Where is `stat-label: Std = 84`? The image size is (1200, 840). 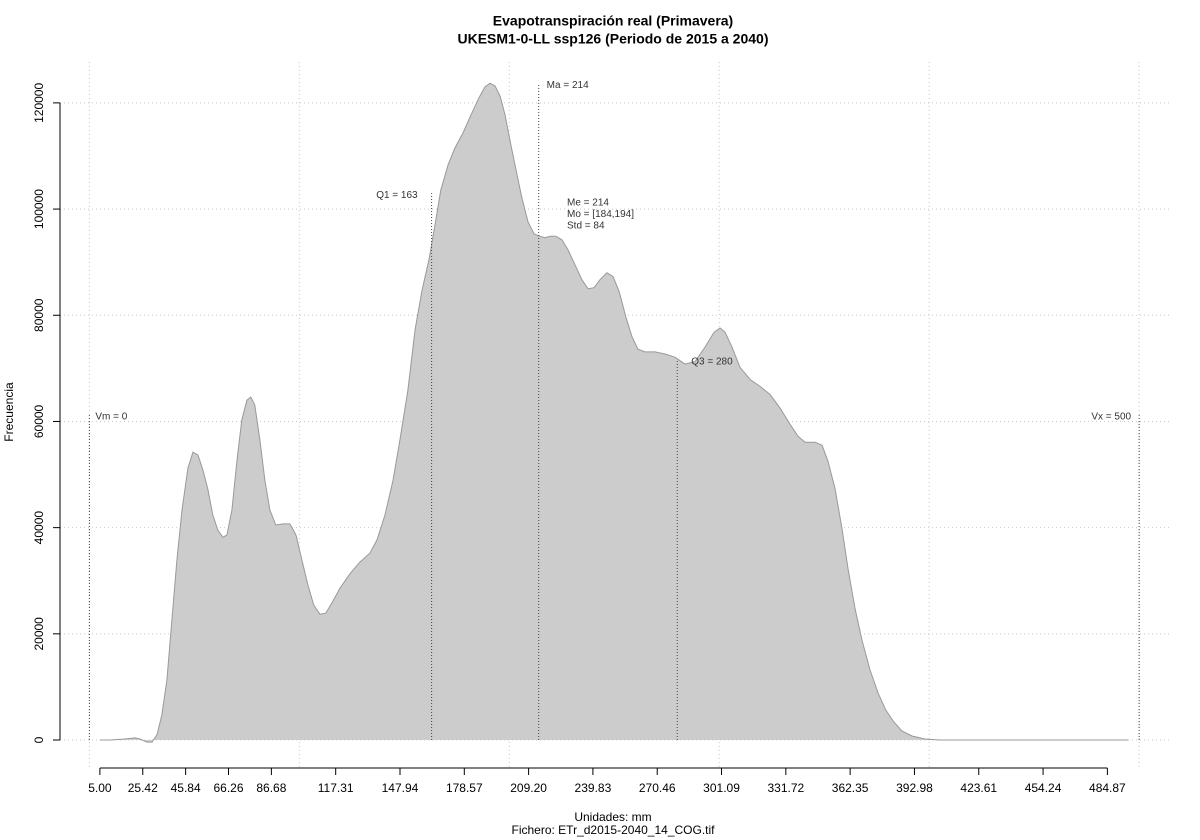 stat-label: Std = 84 is located at coordinates (586, 226).